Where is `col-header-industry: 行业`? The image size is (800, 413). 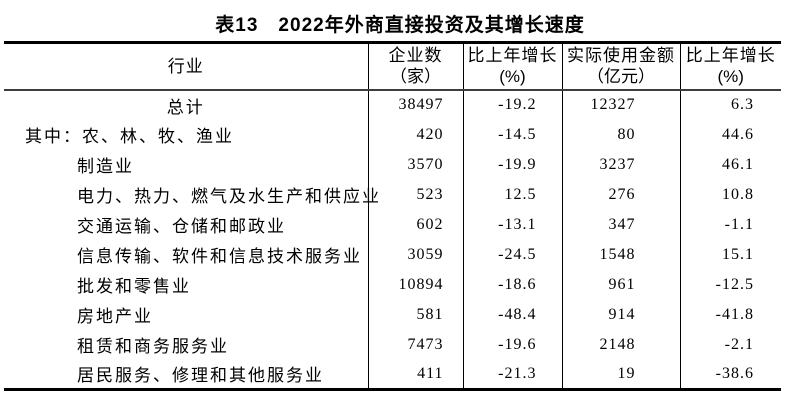
col-header-industry: 行业 is located at coordinates (186, 66).